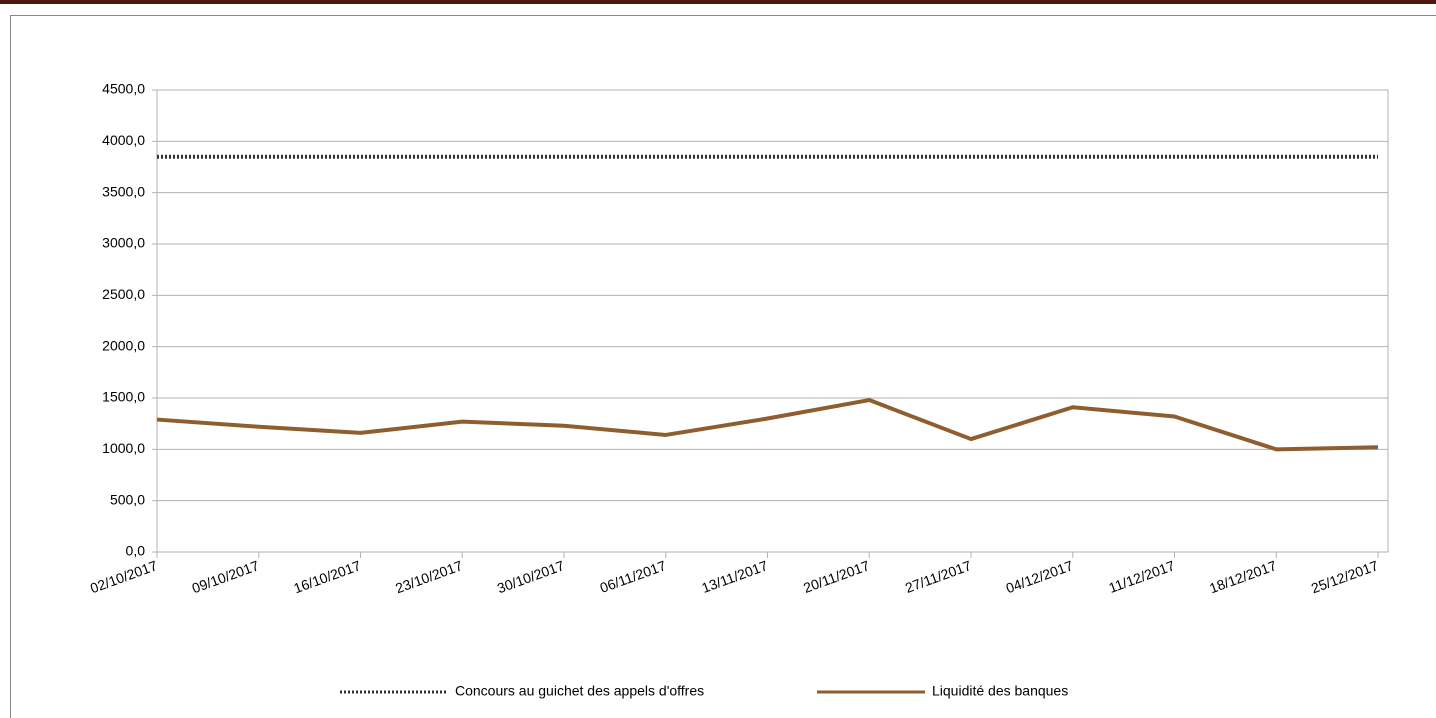 Image resolution: width=1436 pixels, height=718 pixels. Describe the element at coordinates (123, 89) in the screenshot. I see `y-tick-label: 4500,0` at that location.